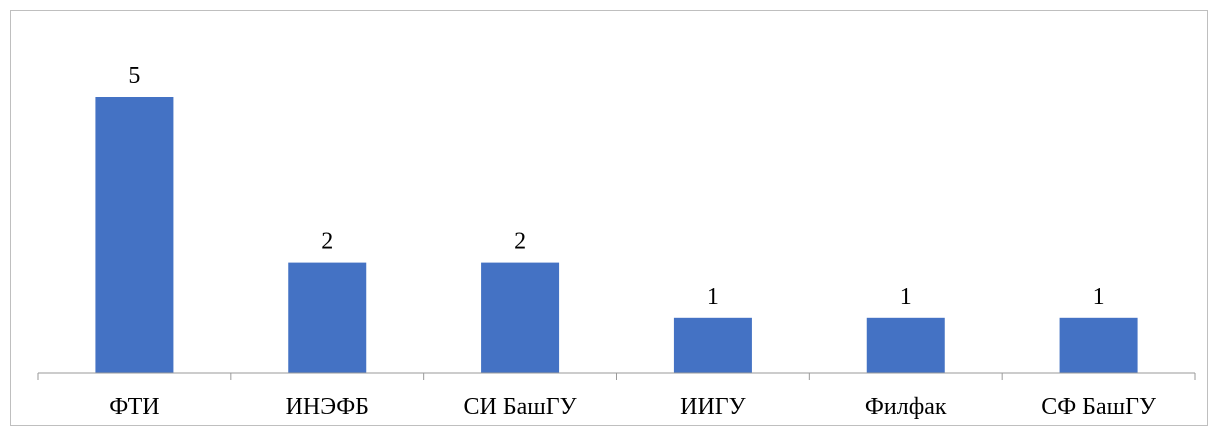 The width and height of the screenshot is (1212, 430). What do you see at coordinates (327, 407) in the screenshot?
I see `x-tick-label-2: ИНЭФБ` at bounding box center [327, 407].